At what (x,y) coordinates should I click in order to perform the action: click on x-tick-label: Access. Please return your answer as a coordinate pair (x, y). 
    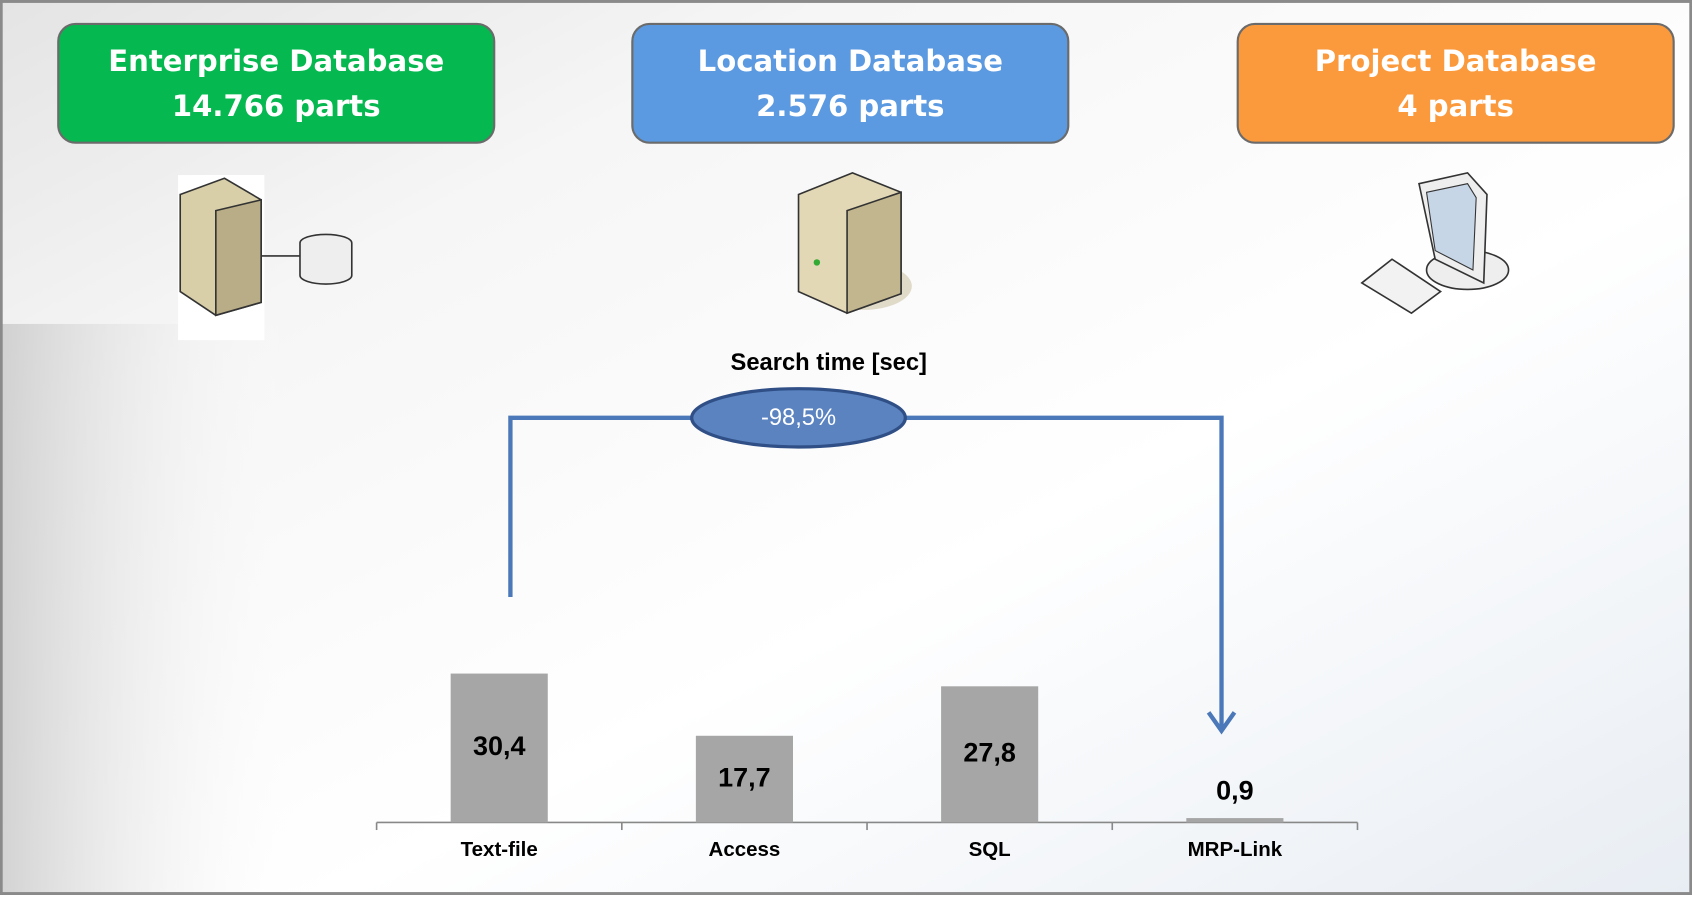
    Looking at the image, I should click on (745, 849).